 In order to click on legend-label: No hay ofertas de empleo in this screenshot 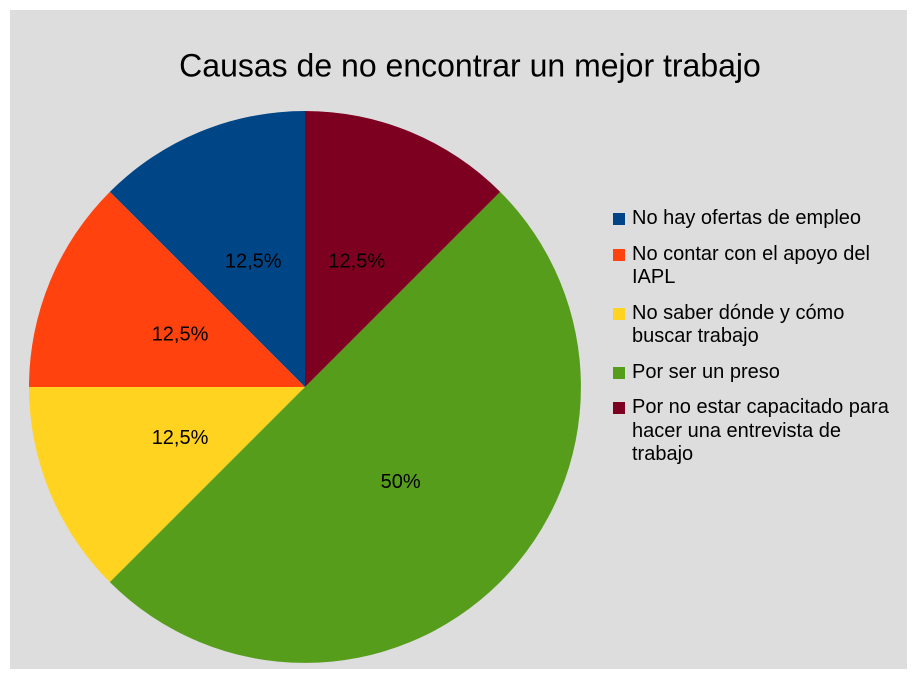, I will do `click(747, 218)`.